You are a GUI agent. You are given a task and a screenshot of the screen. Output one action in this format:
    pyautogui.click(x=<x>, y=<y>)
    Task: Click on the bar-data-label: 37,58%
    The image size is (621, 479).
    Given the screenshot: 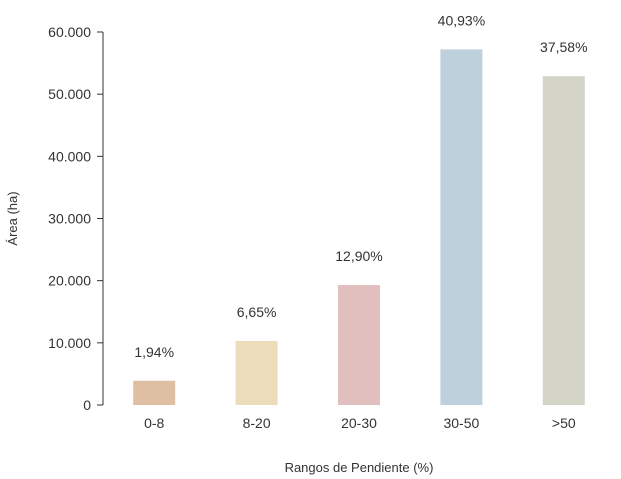 What is the action you would take?
    pyautogui.click(x=563, y=47)
    